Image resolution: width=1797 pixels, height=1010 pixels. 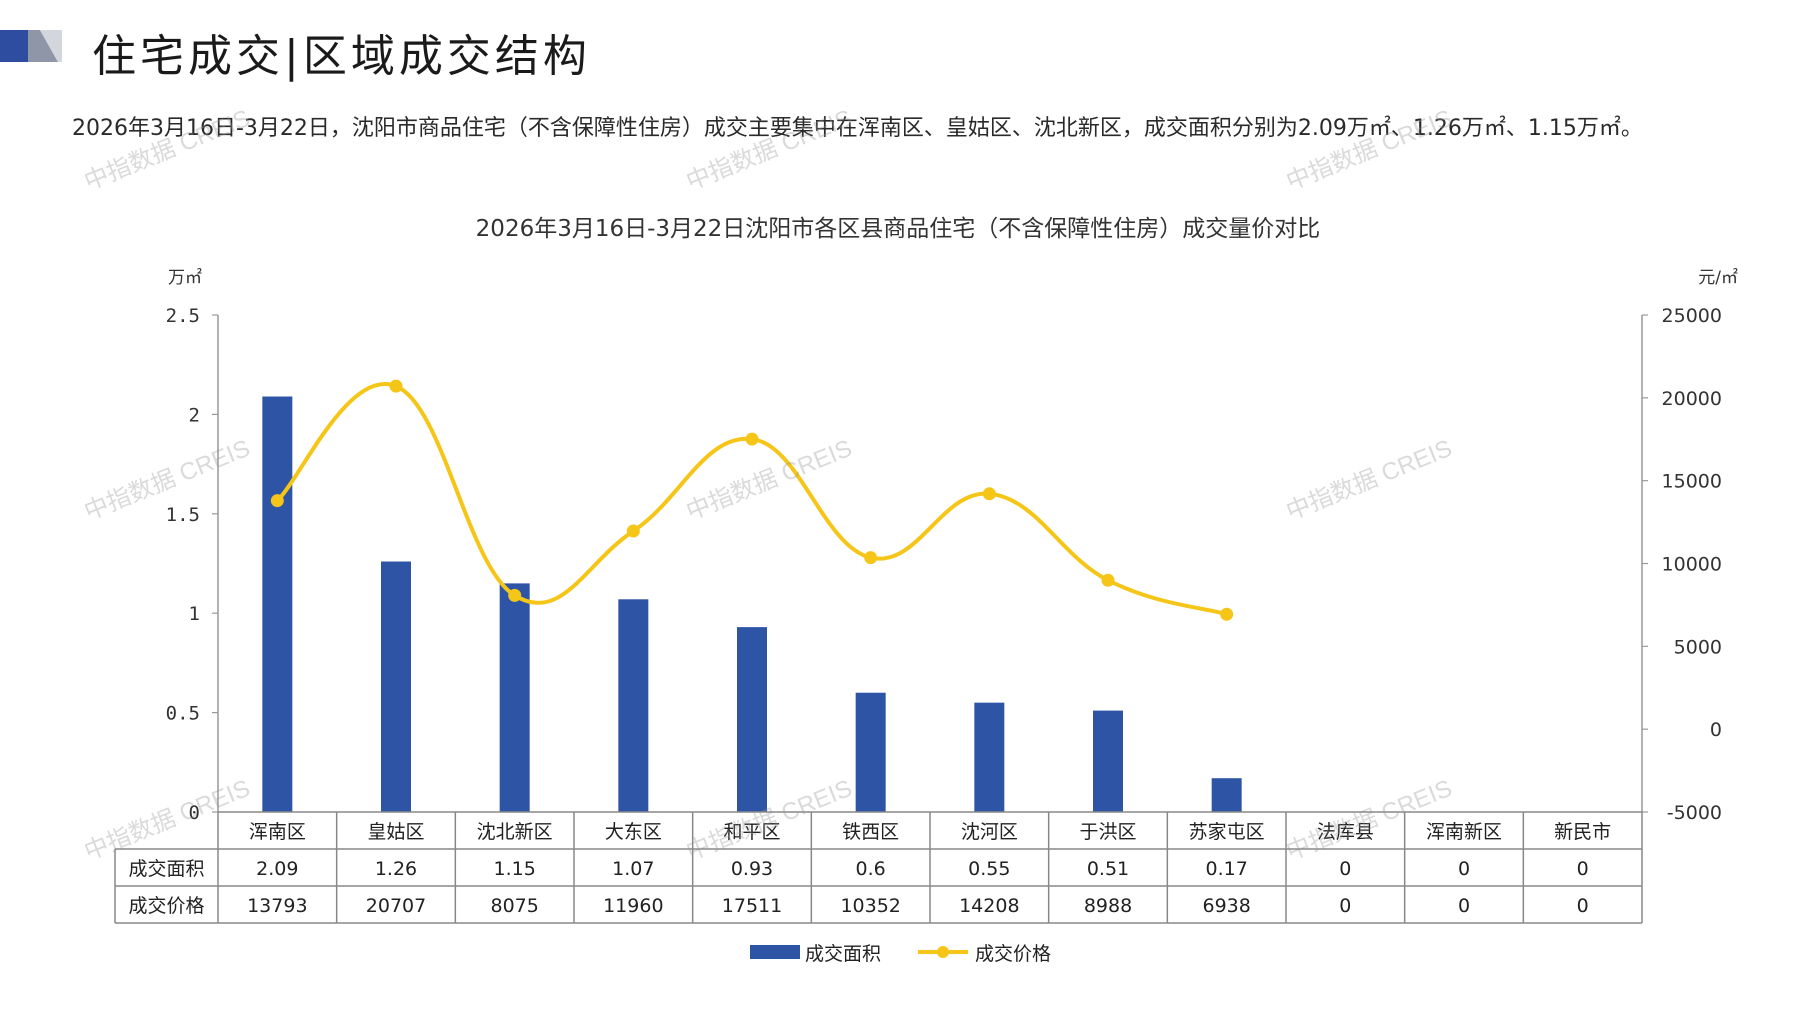 I want to click on data-label-price: 14208, so click(x=989, y=906).